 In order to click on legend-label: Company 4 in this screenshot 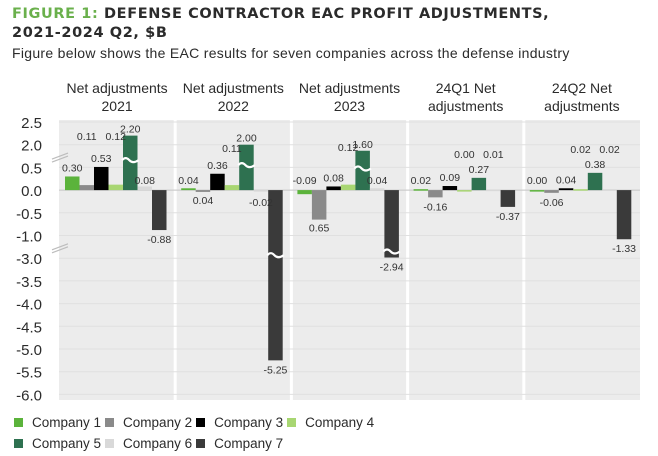, I will do `click(340, 422)`.